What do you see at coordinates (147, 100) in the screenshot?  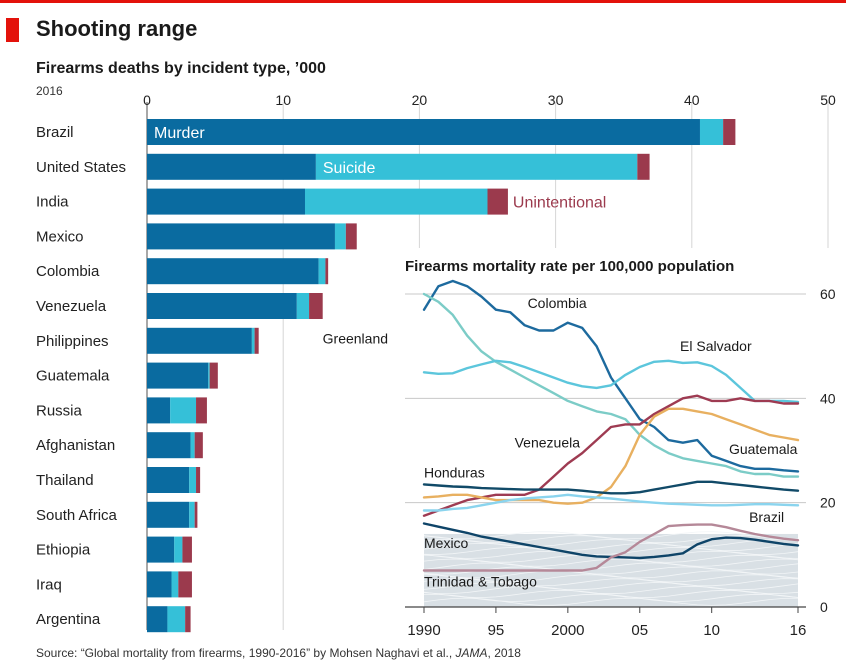 I see `x-tick-label: 0` at bounding box center [147, 100].